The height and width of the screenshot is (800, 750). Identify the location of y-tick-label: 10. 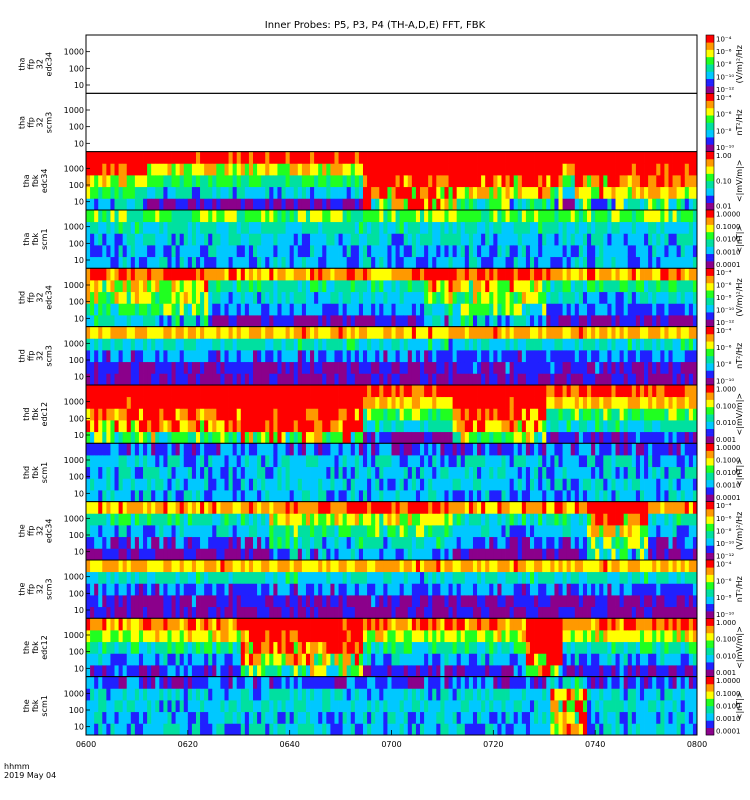
(79, 493).